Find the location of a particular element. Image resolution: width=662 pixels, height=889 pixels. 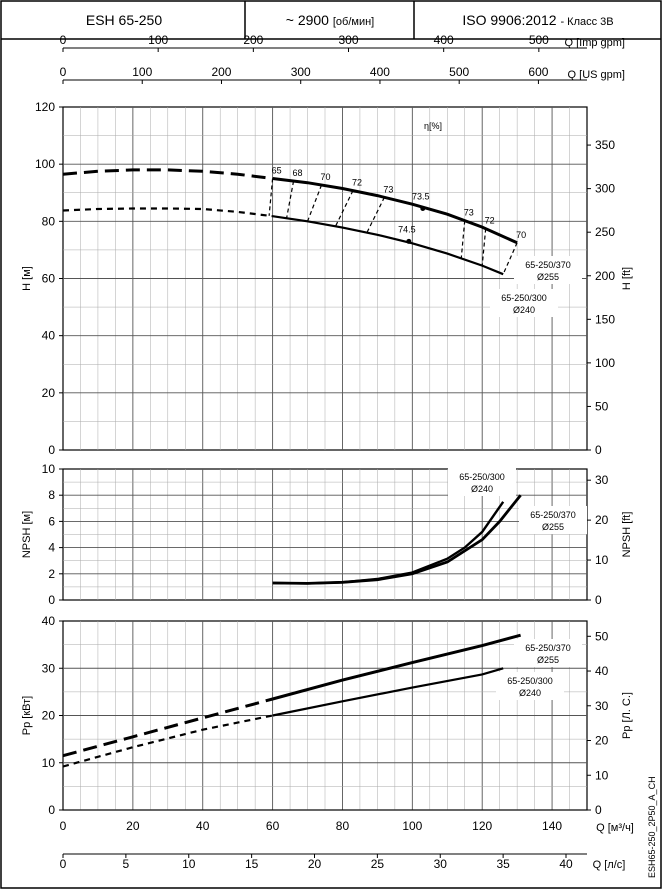

x2-tick-label: 10 is located at coordinates (189, 864).